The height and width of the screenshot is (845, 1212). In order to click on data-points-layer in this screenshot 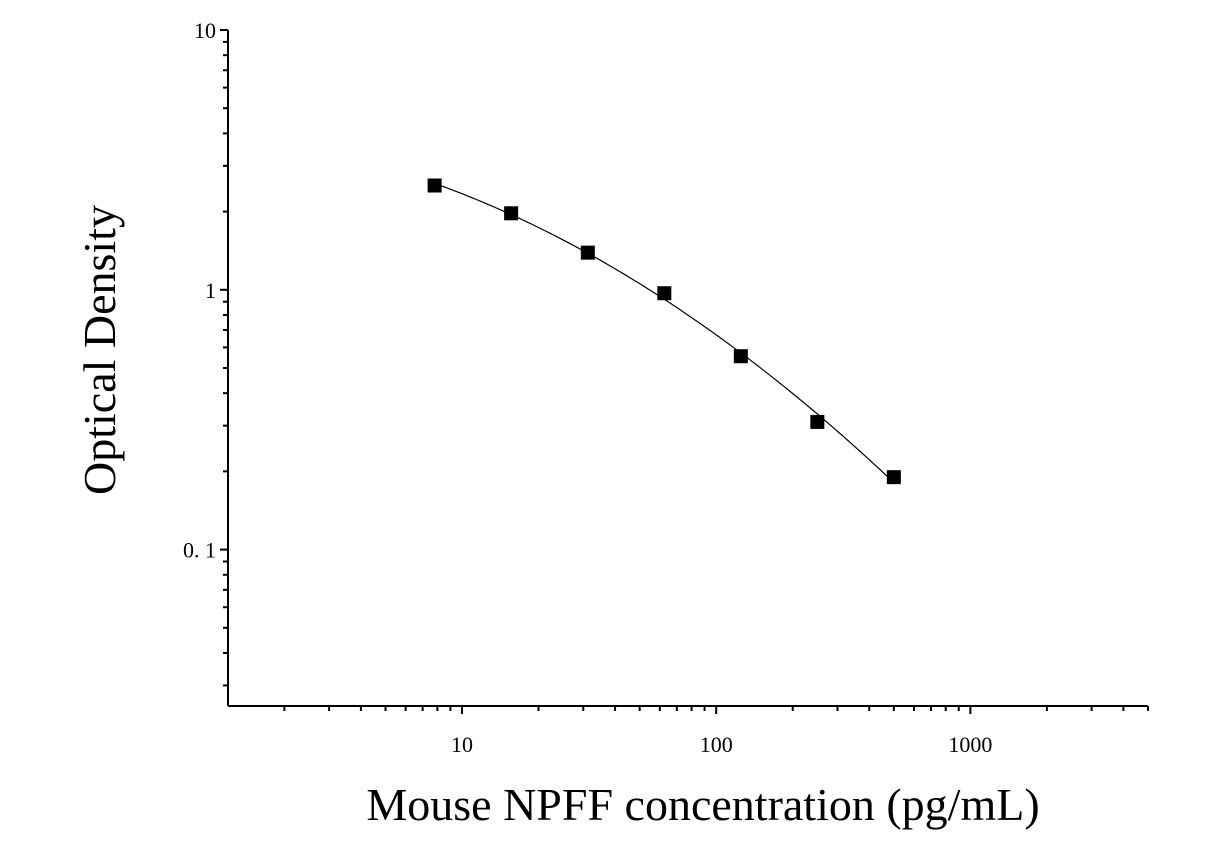, I will do `click(664, 331)`.